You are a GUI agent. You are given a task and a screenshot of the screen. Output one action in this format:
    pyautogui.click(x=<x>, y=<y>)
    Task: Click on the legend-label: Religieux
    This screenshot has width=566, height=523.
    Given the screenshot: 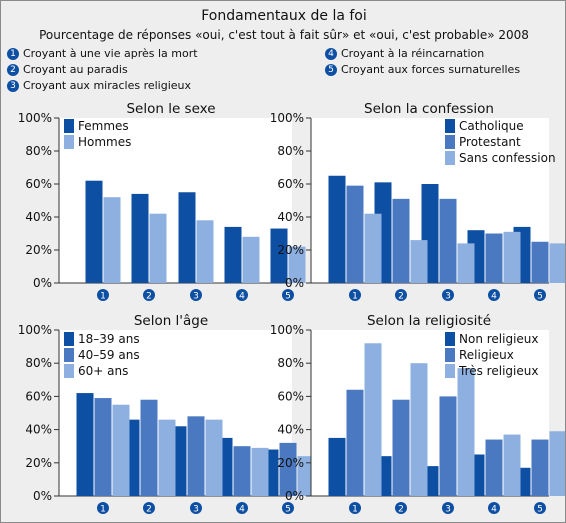 What is the action you would take?
    pyautogui.click(x=486, y=355)
    